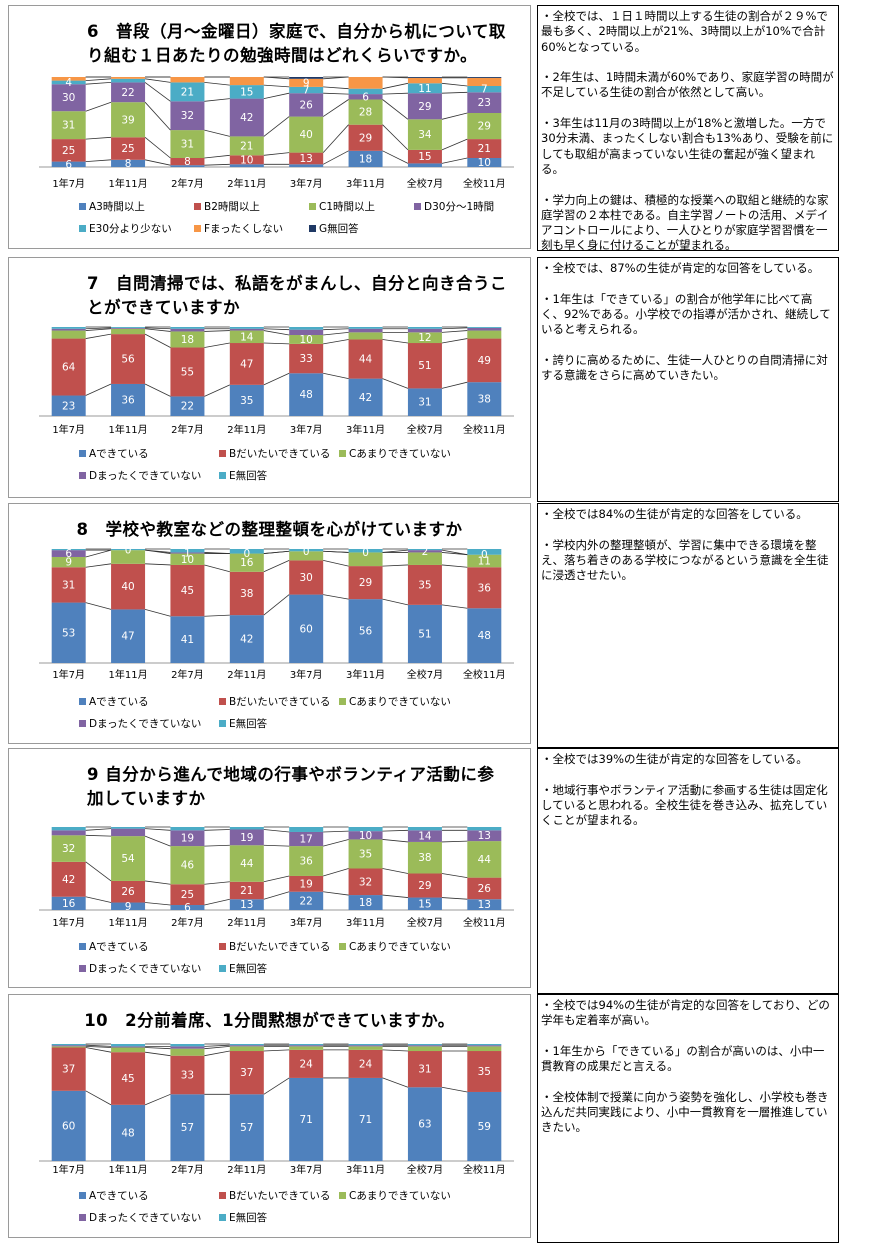 This screenshot has height=1257, width=875. Describe the element at coordinates (68, 1070) in the screenshot. I see `data-label: 37` at that location.